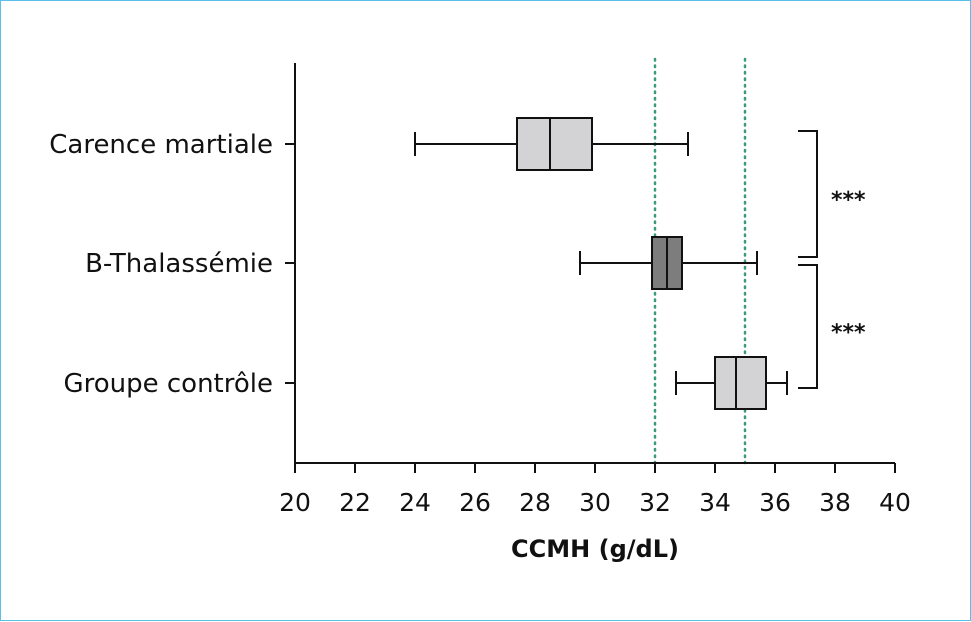 The width and height of the screenshot is (971, 622). What do you see at coordinates (535, 502) in the screenshot?
I see `x-tick-label-28: 28` at bounding box center [535, 502].